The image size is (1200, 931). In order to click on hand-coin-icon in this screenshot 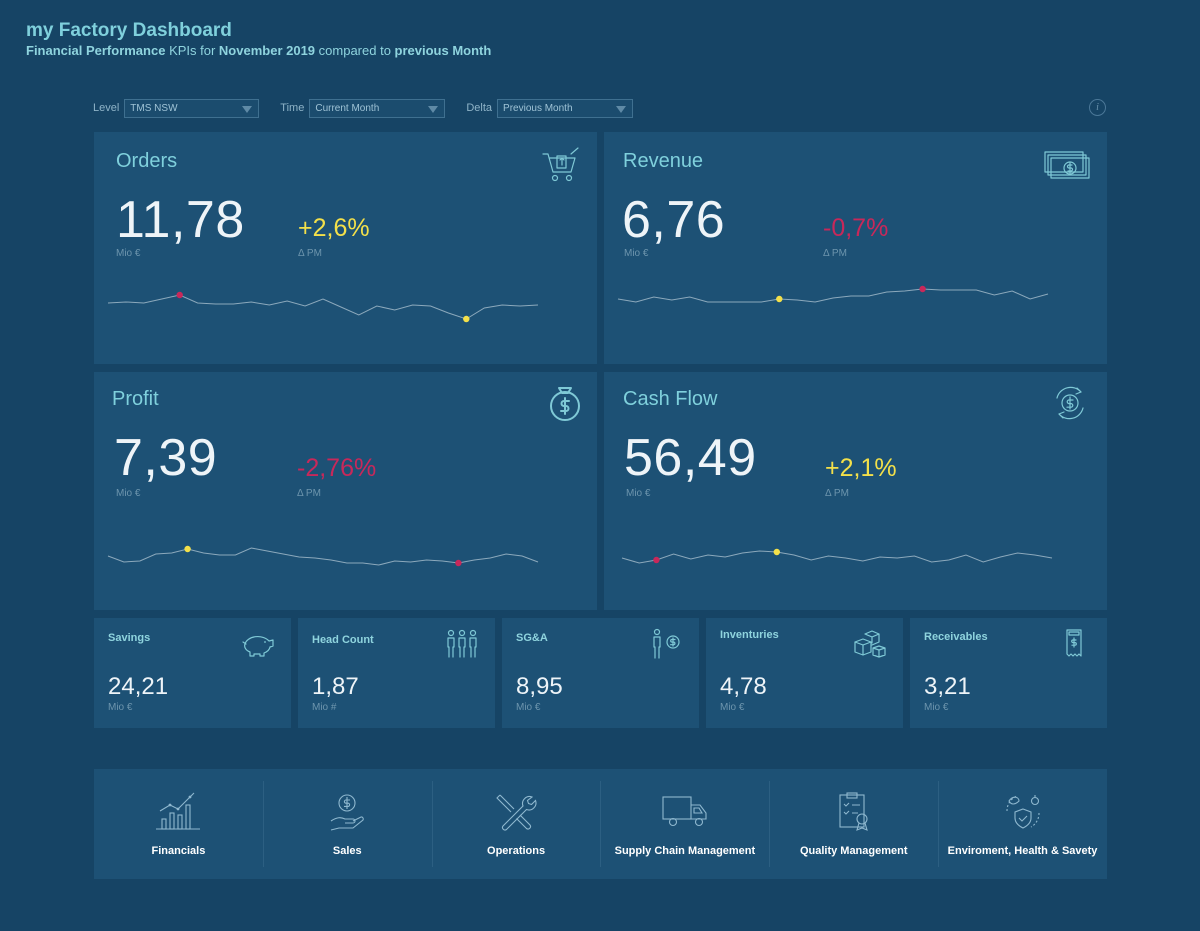, I will do `click(347, 812)`.